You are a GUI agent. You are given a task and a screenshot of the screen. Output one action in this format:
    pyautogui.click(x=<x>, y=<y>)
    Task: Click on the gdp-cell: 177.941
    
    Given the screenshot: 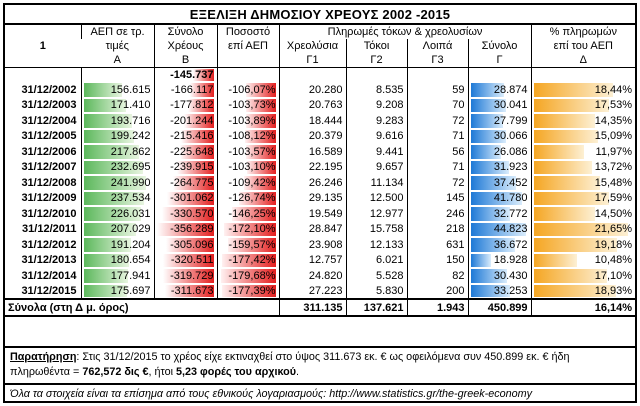 What is the action you would take?
    pyautogui.click(x=117, y=276)
    